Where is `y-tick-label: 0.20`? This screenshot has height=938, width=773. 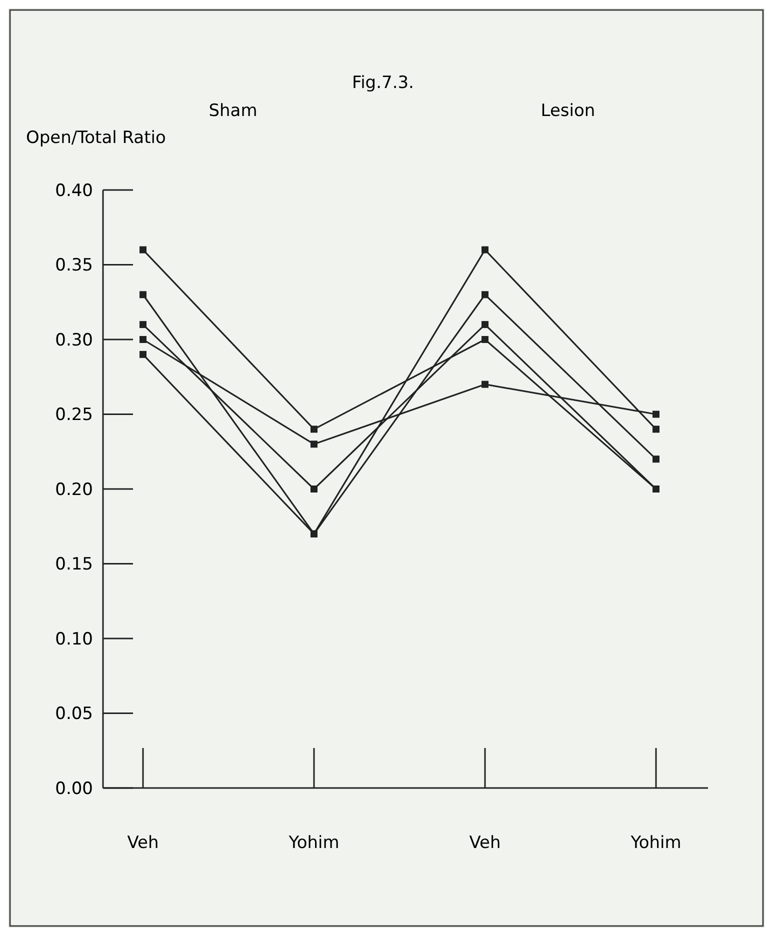 y-tick-label: 0.20 is located at coordinates (74, 490).